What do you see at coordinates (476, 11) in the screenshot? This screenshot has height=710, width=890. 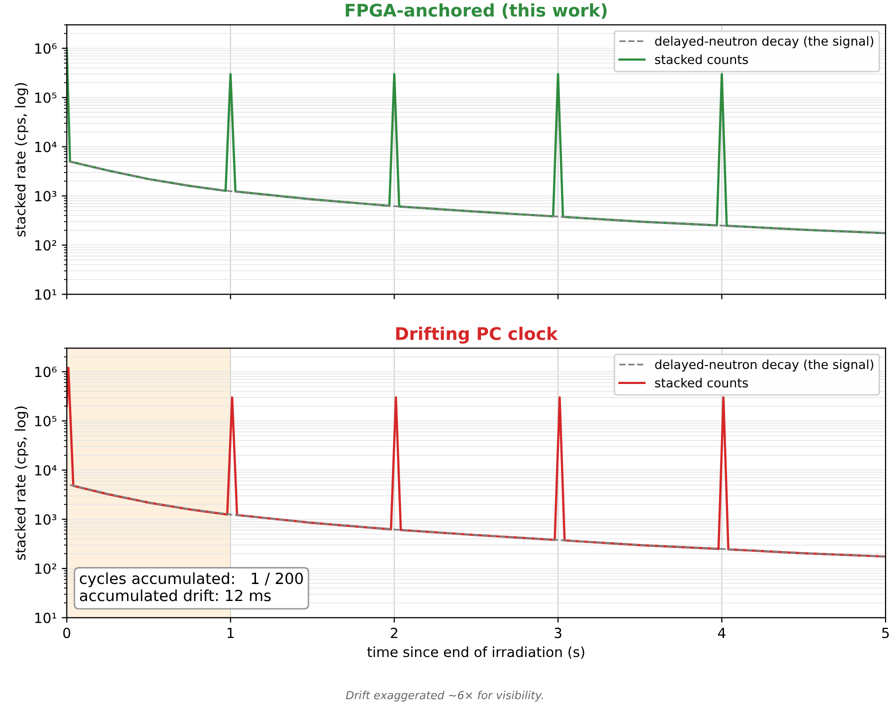 I see `chart-title: FPGA-anchored (this work)` at bounding box center [476, 11].